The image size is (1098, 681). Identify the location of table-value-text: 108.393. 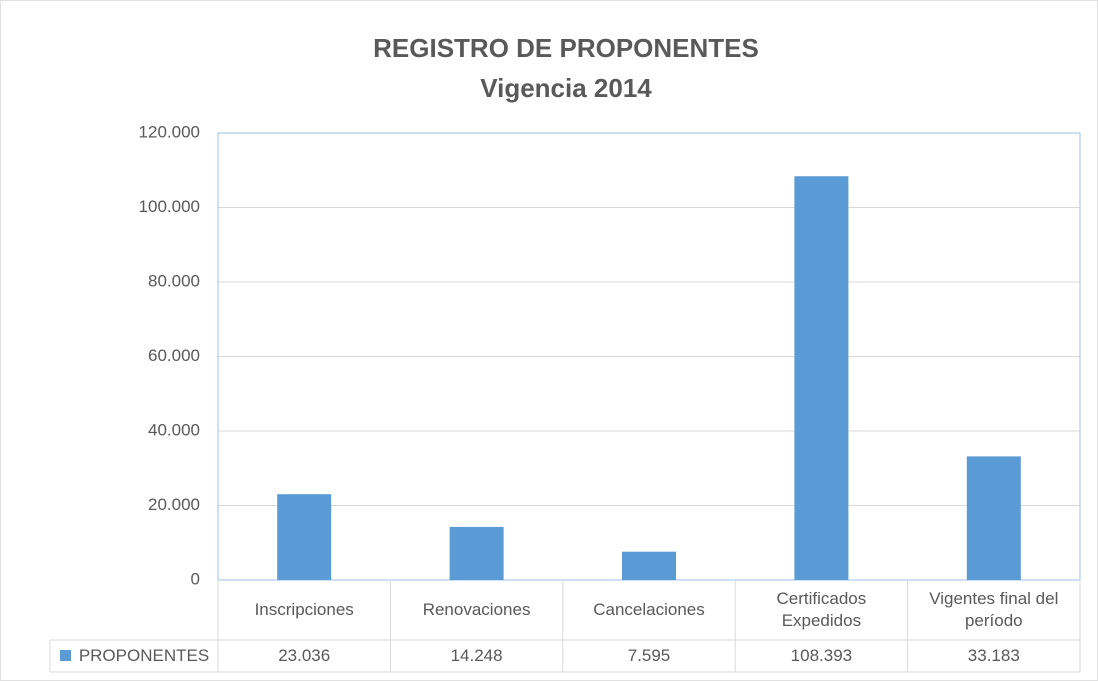
(821, 655).